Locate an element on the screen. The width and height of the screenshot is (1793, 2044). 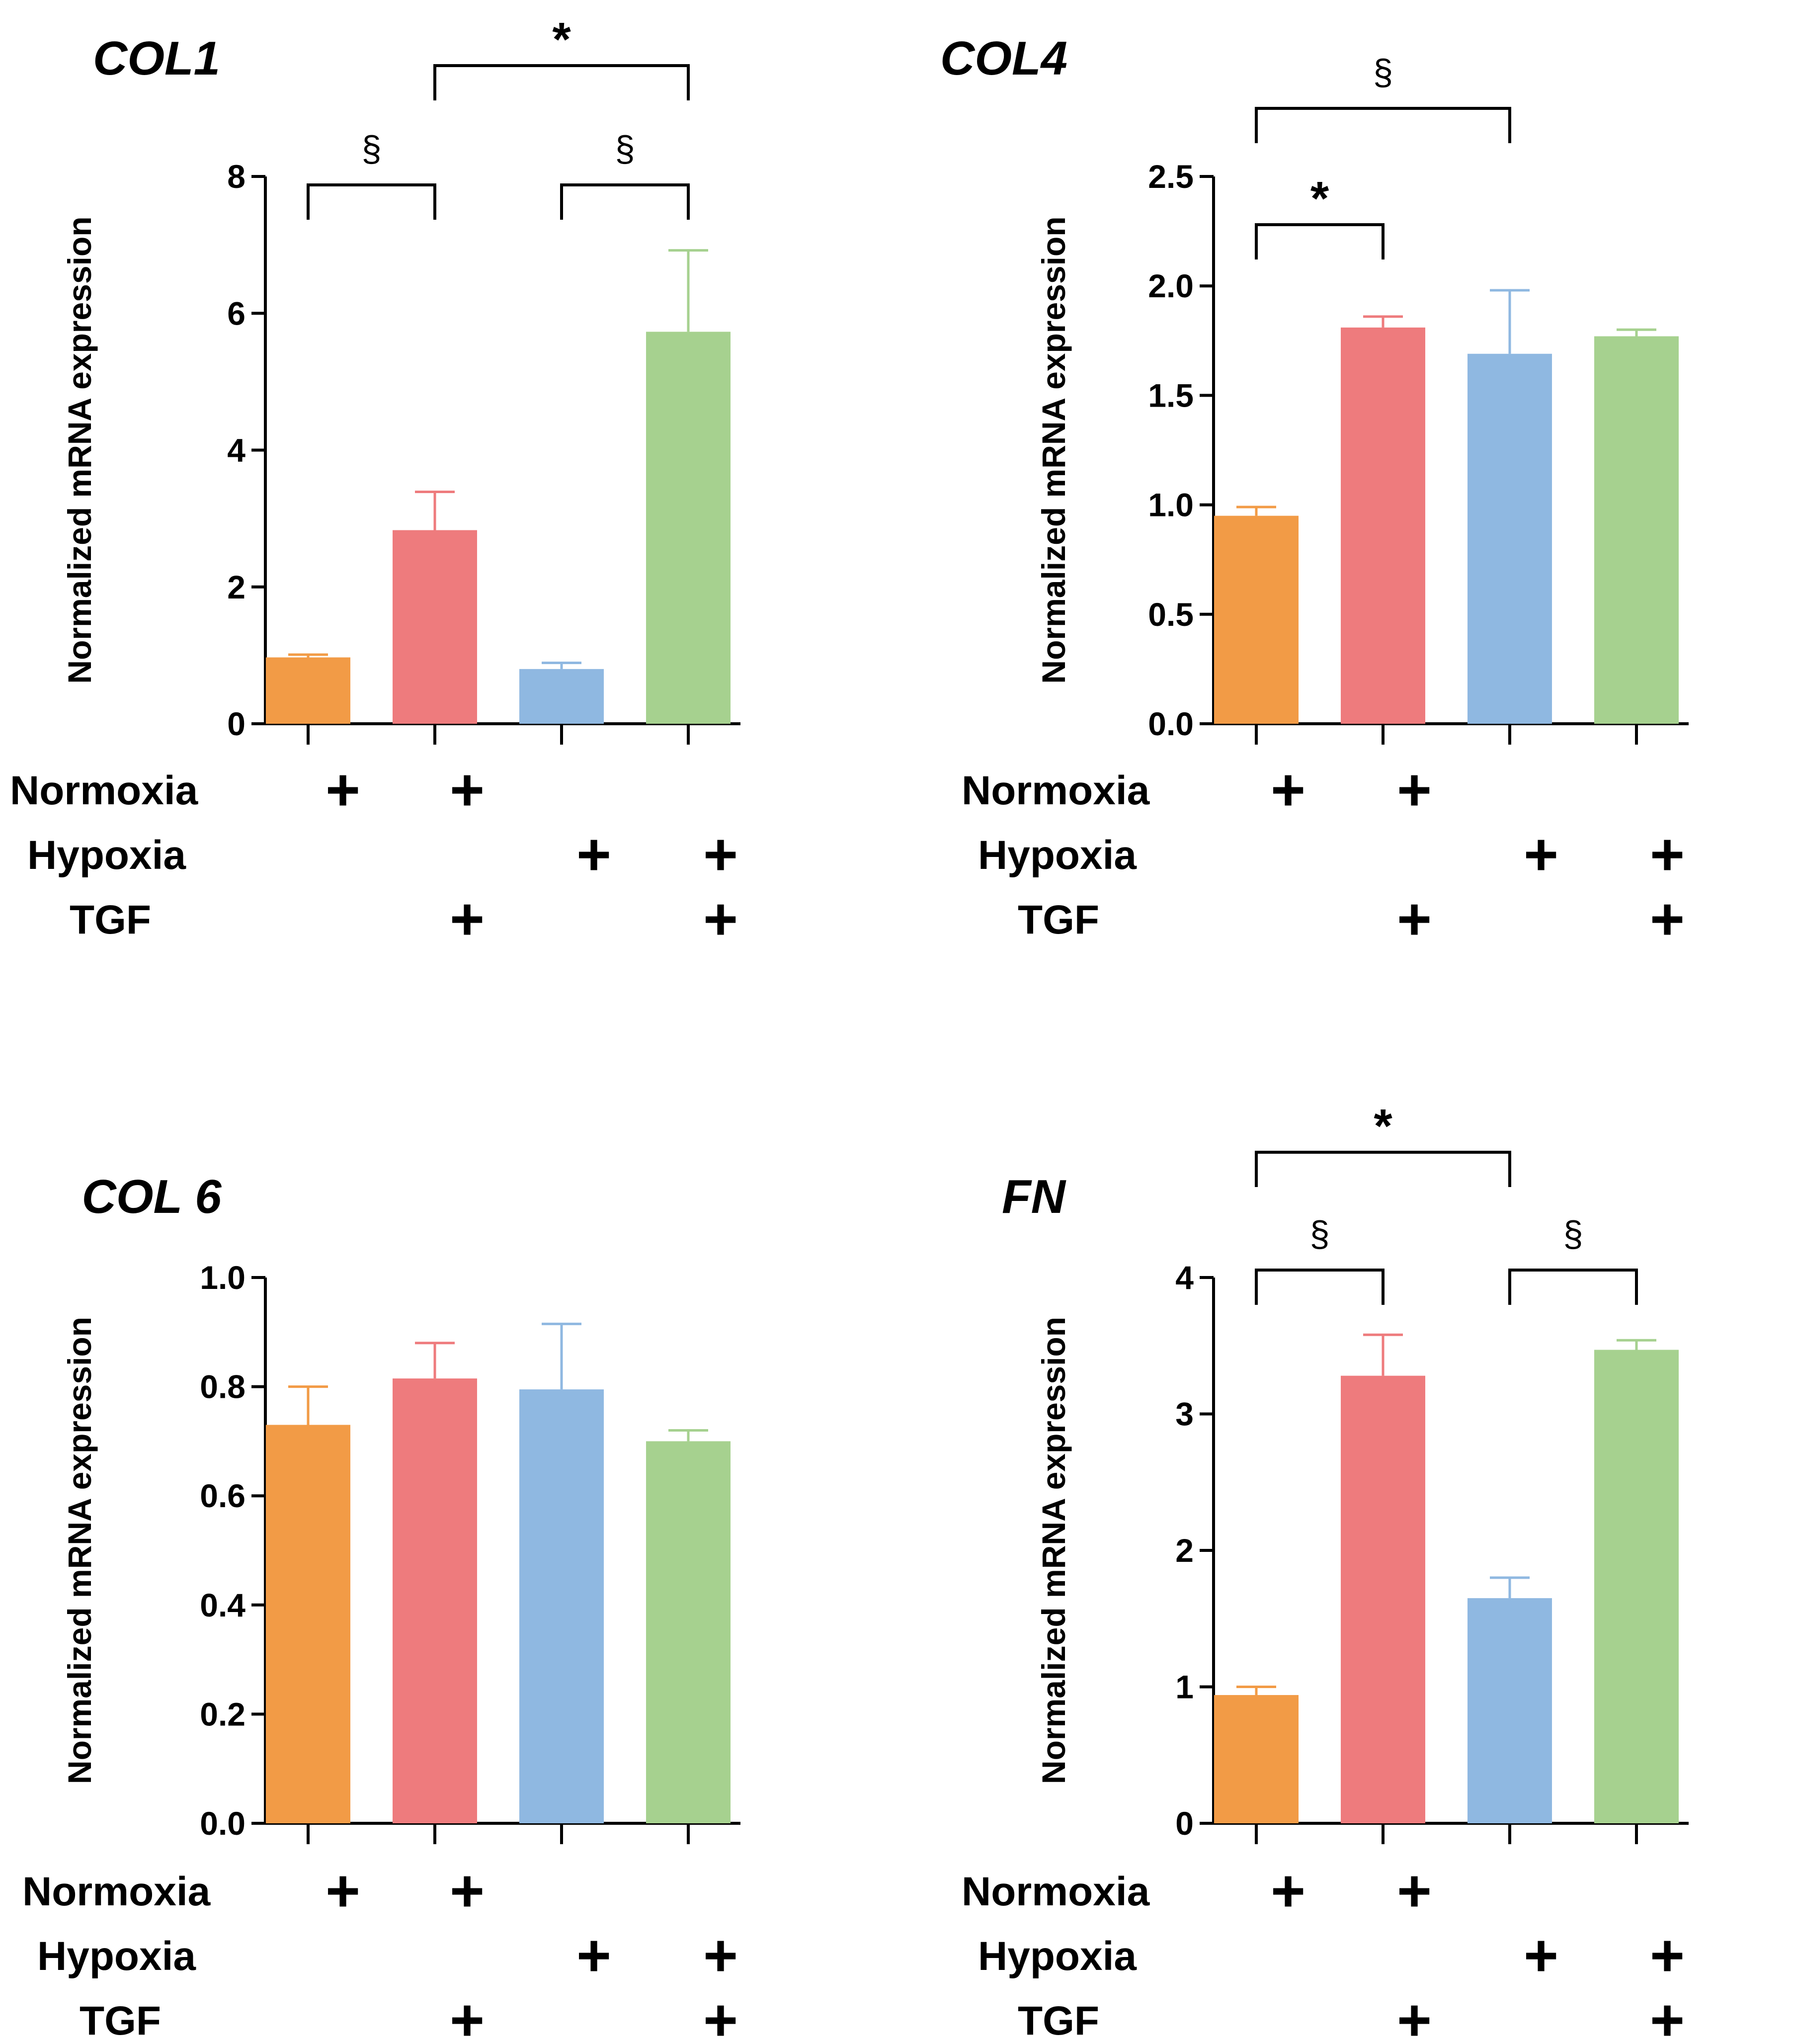
y-tick-label: 0.2 is located at coordinates (222, 1714).